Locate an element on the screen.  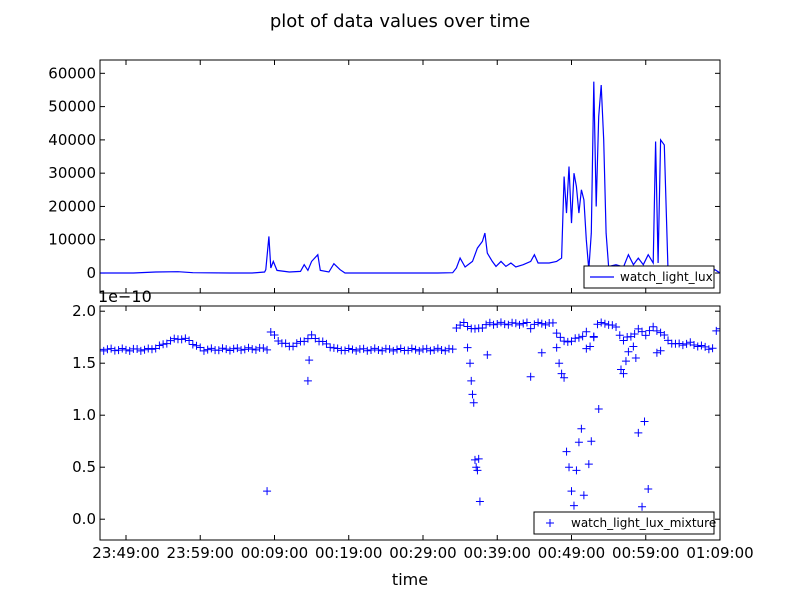
top-y-tick-label: 10000 is located at coordinates (72, 240).